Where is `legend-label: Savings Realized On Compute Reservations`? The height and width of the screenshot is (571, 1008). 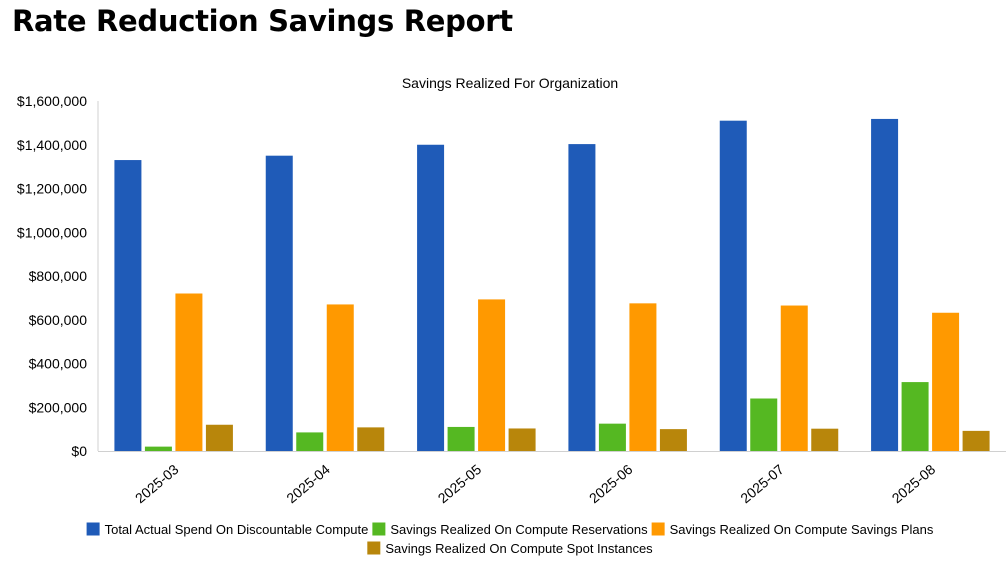 legend-label: Savings Realized On Compute Reservations is located at coordinates (519, 529).